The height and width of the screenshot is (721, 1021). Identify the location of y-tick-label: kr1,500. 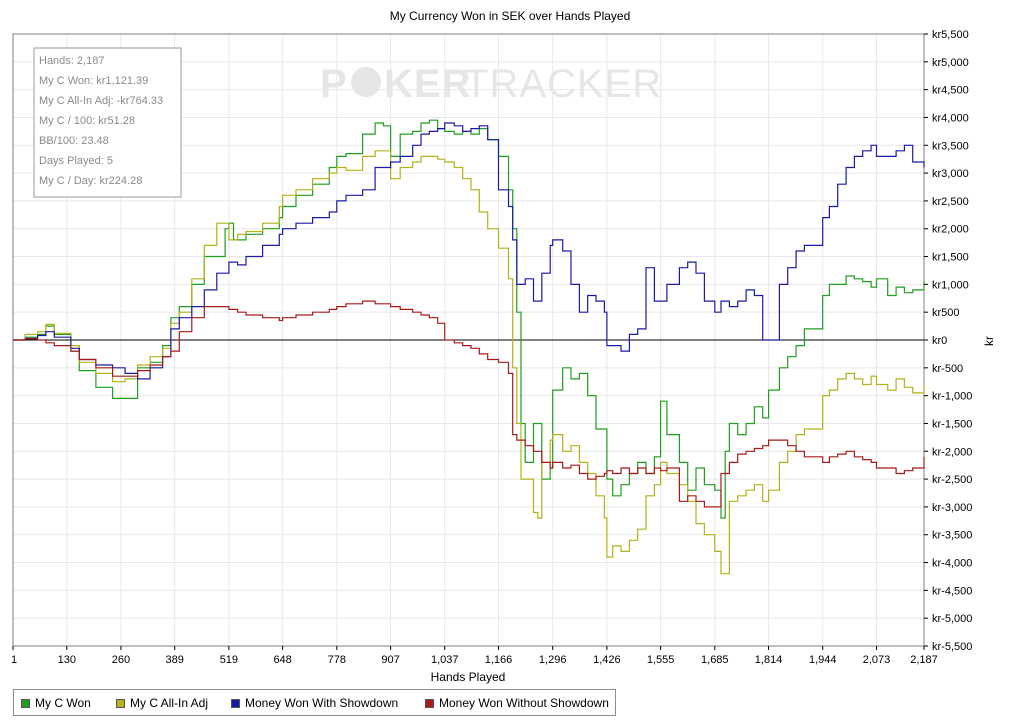
(950, 258).